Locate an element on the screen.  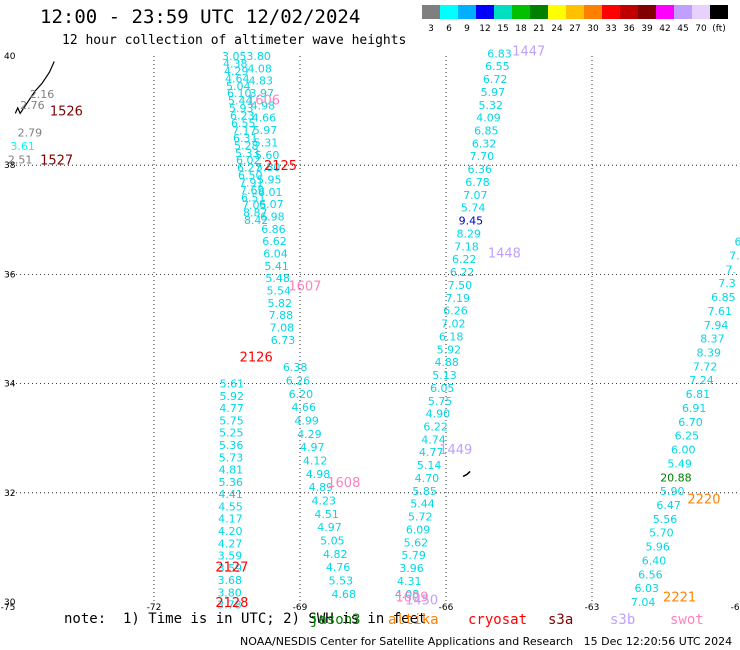
wave-height-value: 5.25 is located at coordinates (231, 433).